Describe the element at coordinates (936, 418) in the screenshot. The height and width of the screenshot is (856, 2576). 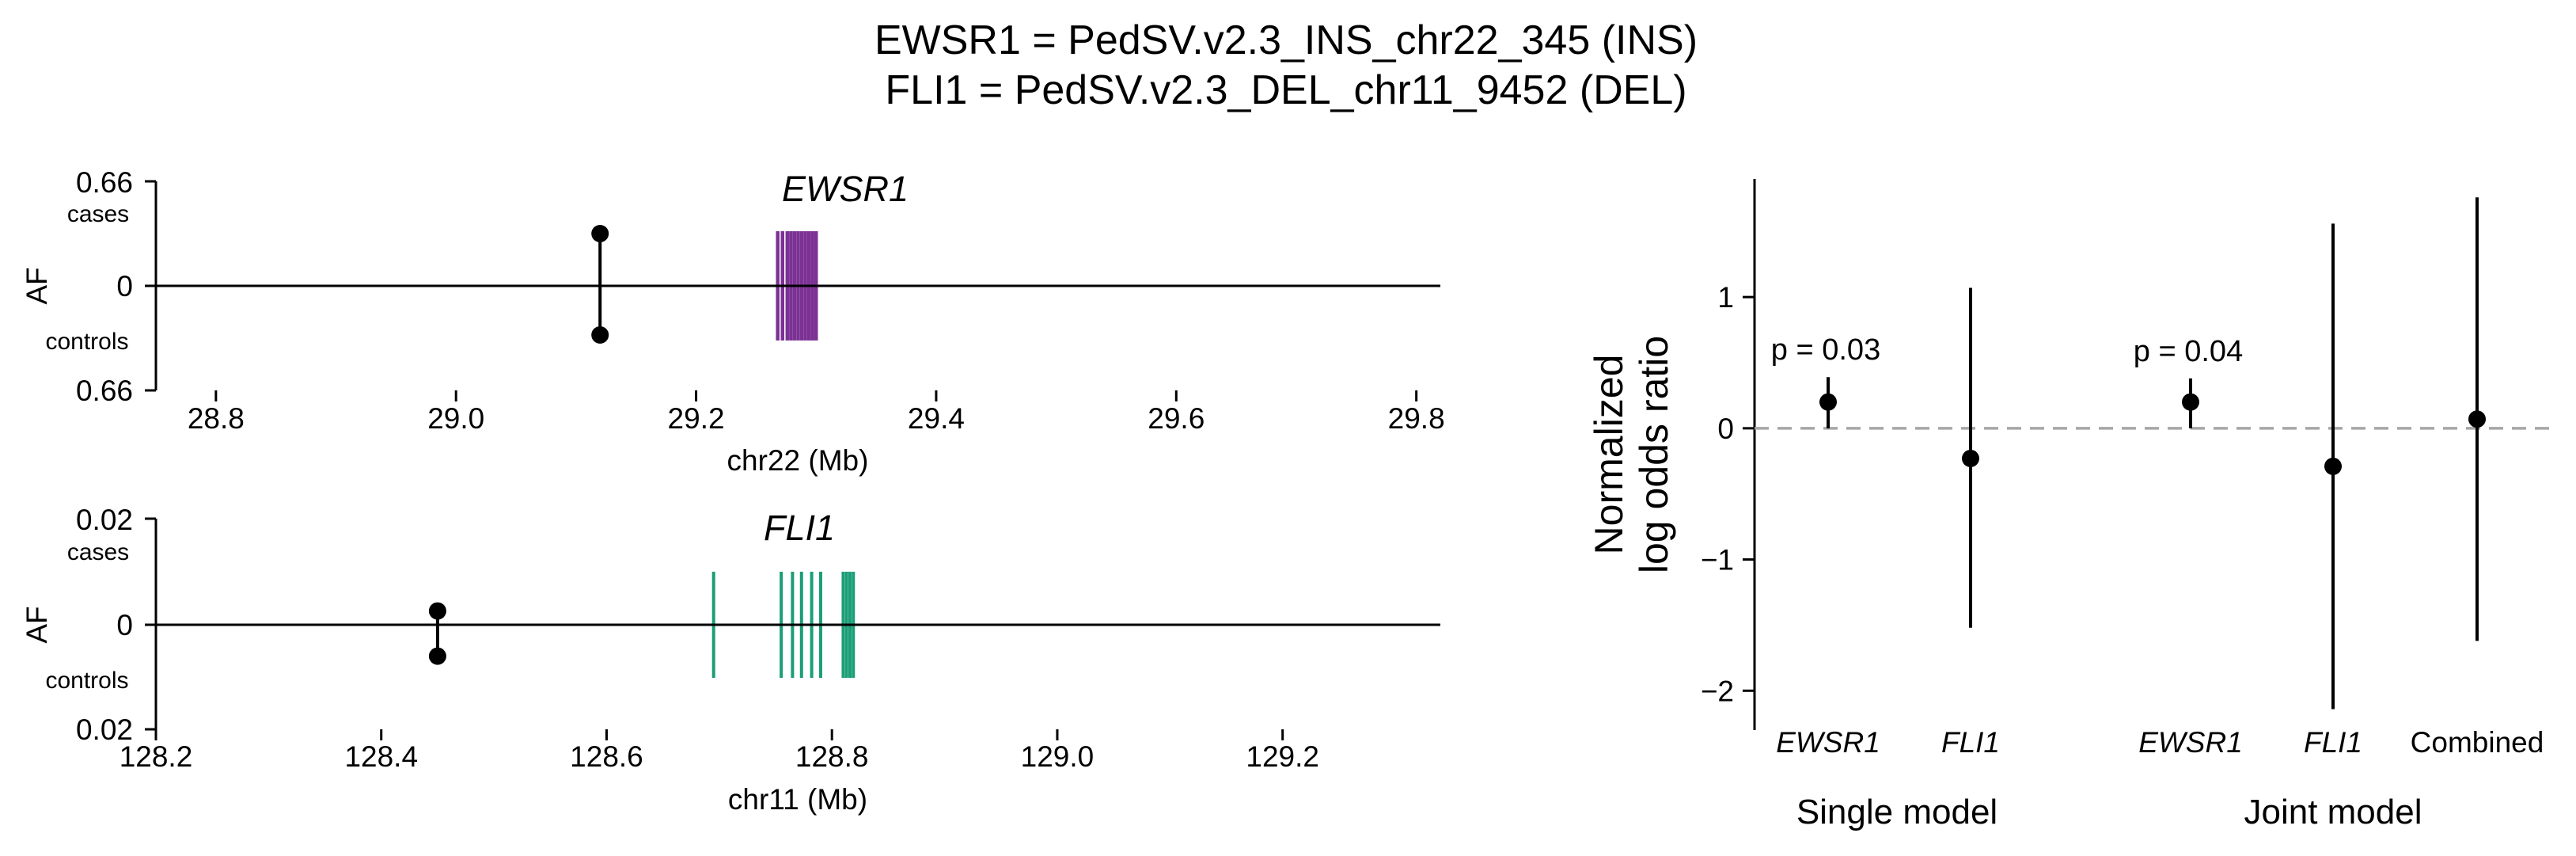
I see `ewsr1-x-tick-label: 29.4` at that location.